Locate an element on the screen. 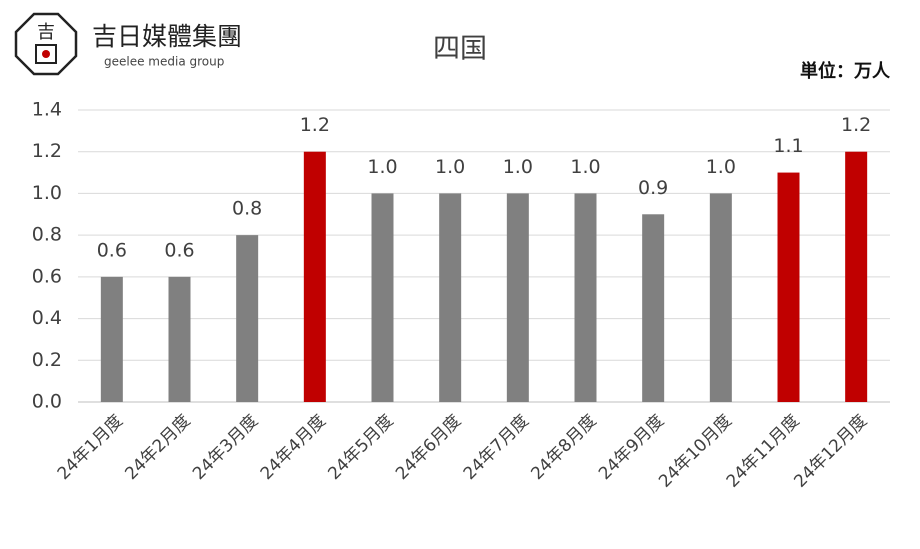 The image size is (920, 549). x-tick-label: 24年9月度 is located at coordinates (631, 447).